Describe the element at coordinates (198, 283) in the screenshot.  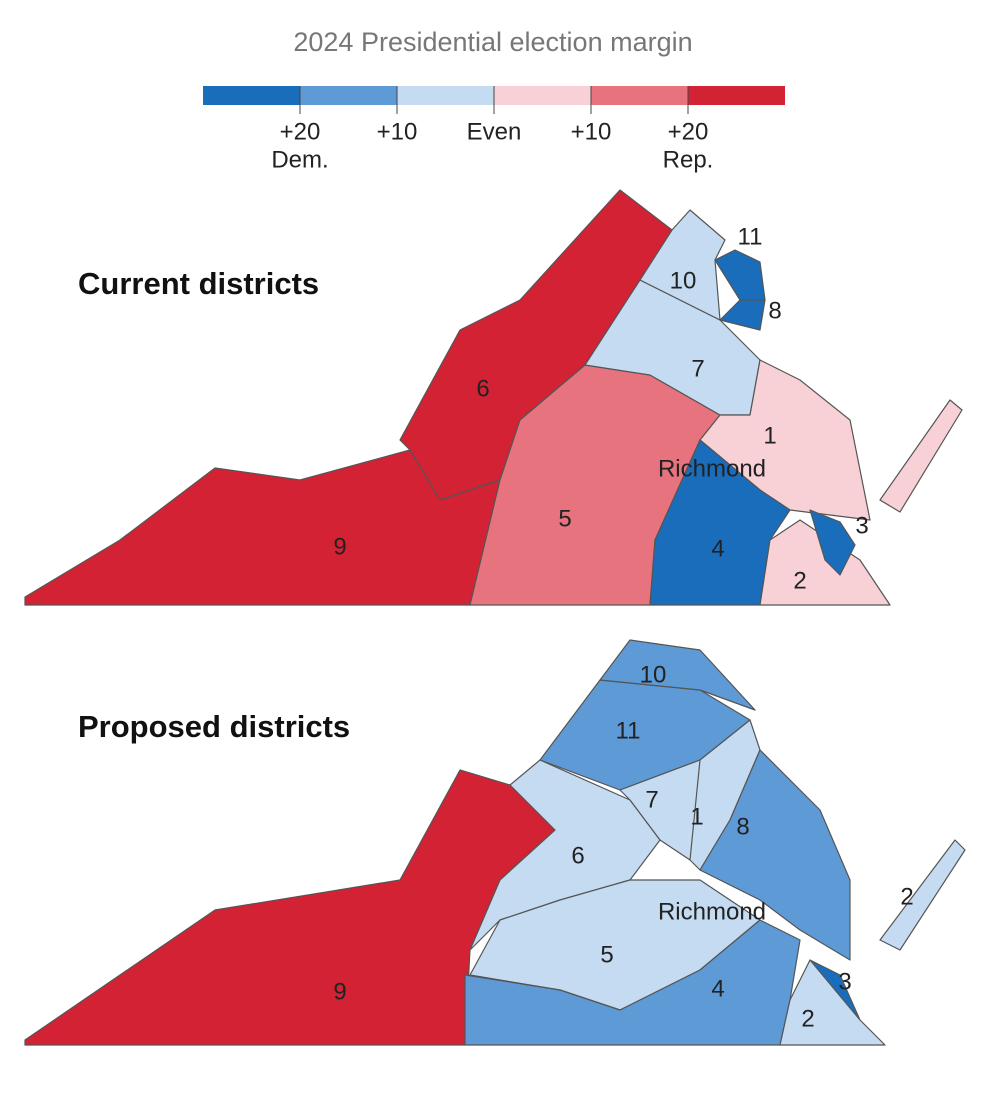
I see `map-title: Current districts` at that location.